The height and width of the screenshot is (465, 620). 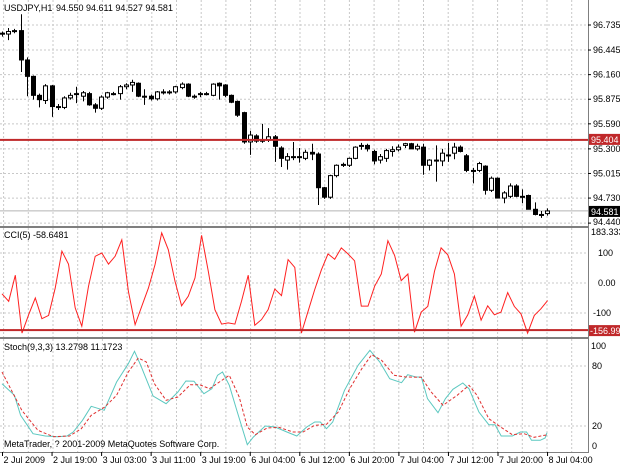 What do you see at coordinates (606, 75) in the screenshot?
I see `price-tick-label: 96.160` at bounding box center [606, 75].